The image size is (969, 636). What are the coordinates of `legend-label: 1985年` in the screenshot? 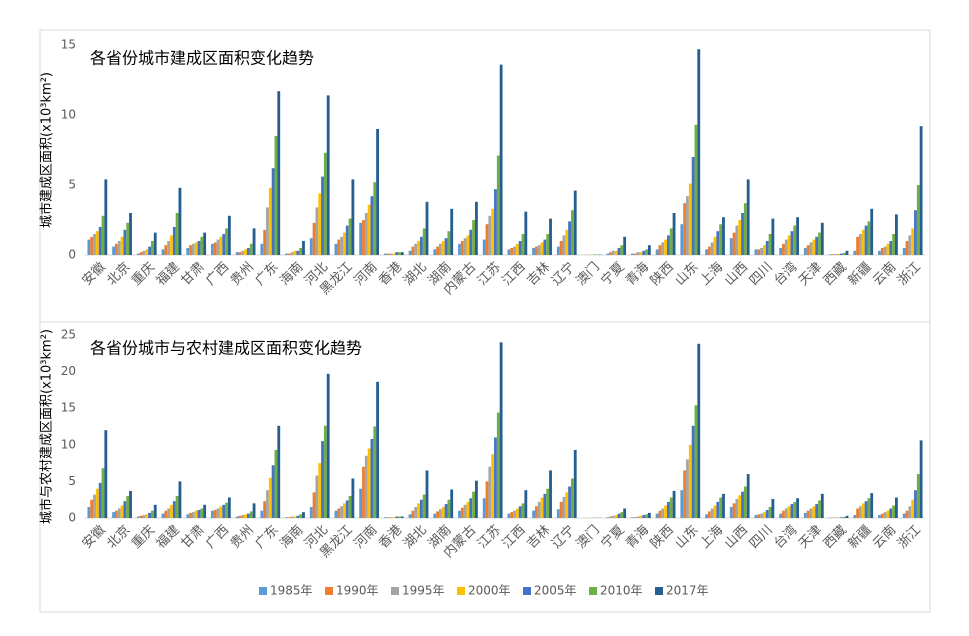 It's located at (291, 591).